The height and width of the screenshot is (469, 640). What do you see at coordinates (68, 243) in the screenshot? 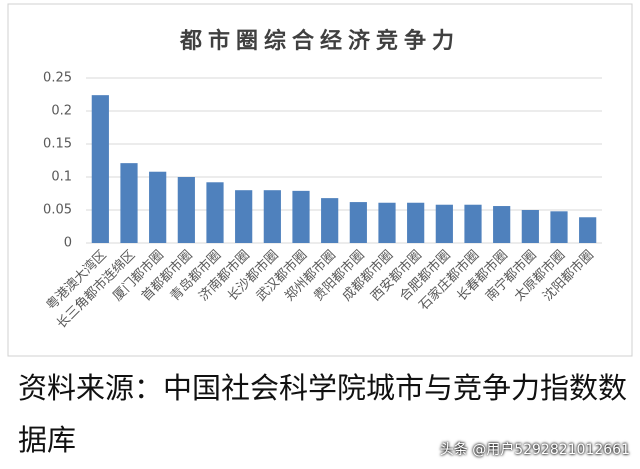
I see `y-tick-label: 0` at bounding box center [68, 243].